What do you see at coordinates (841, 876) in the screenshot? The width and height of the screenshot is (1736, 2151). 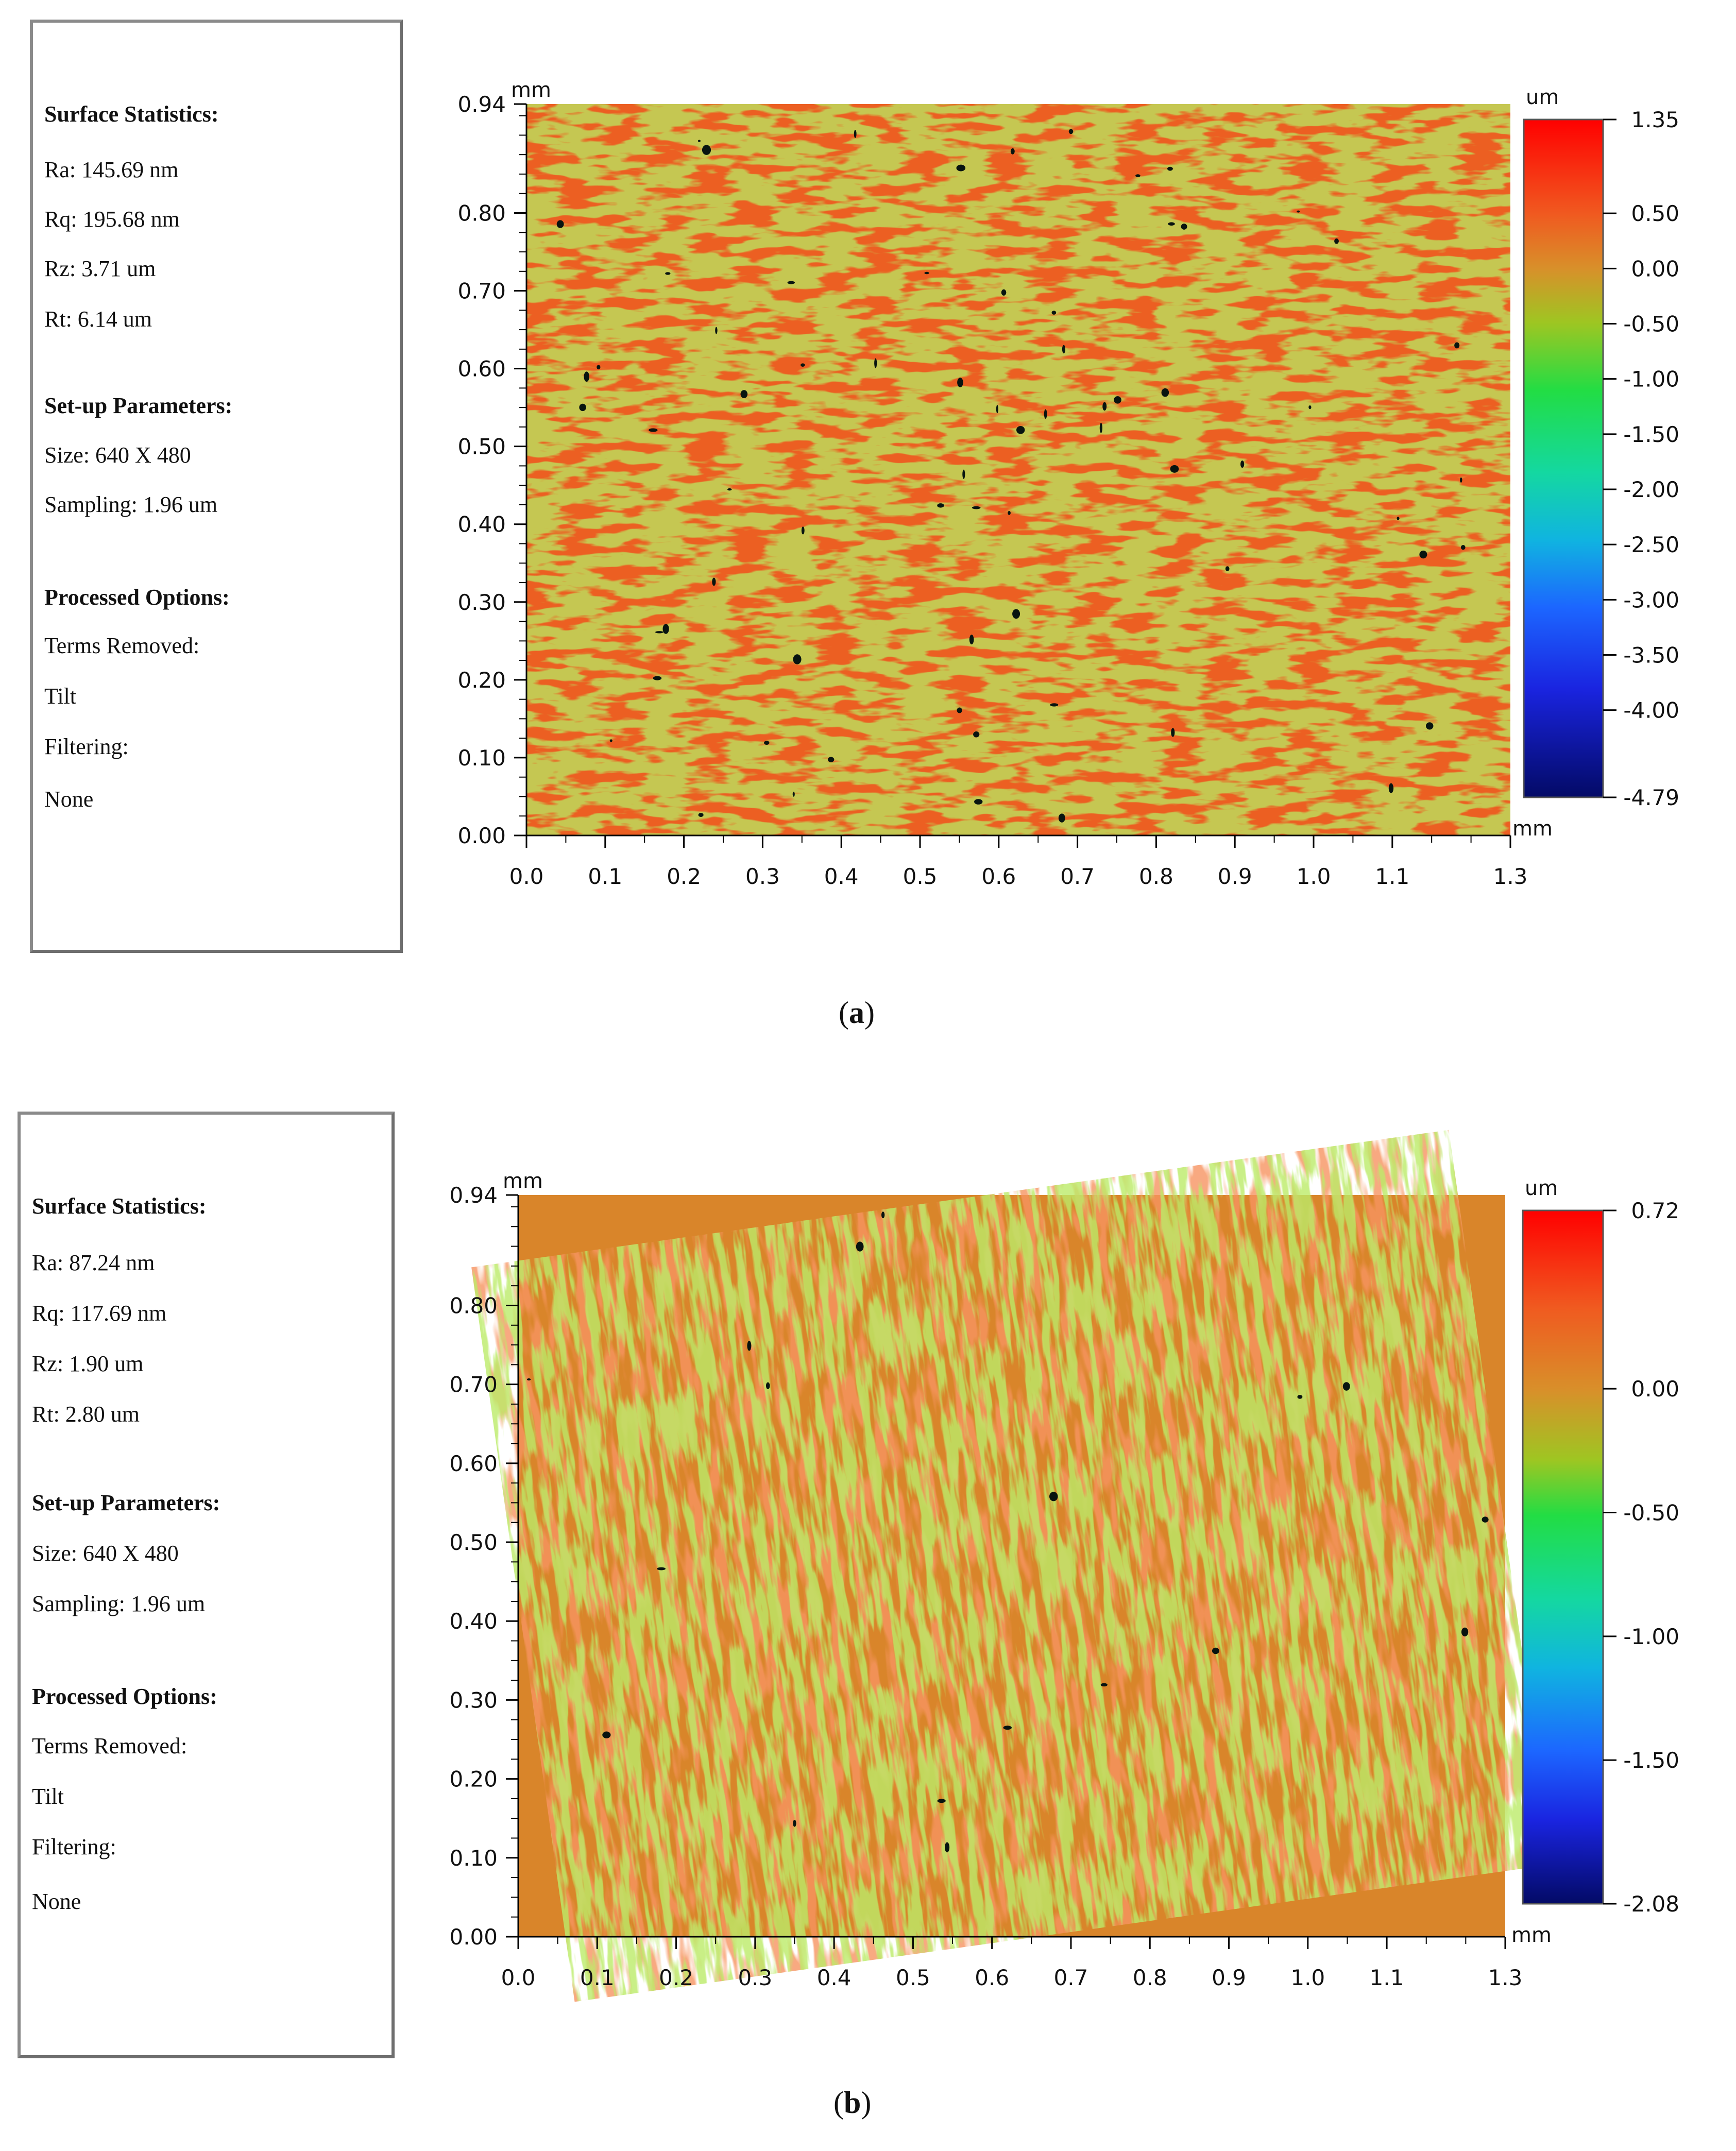 I see `x-tick-label: 0.4` at bounding box center [841, 876].